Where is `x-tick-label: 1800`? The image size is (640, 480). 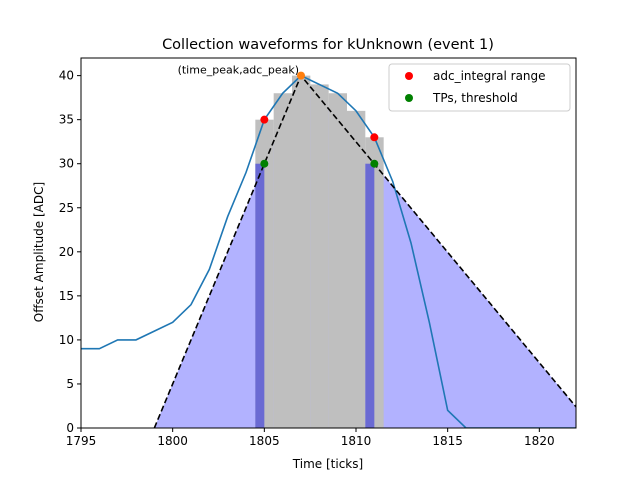
x-tick-label: 1800 is located at coordinates (172, 441).